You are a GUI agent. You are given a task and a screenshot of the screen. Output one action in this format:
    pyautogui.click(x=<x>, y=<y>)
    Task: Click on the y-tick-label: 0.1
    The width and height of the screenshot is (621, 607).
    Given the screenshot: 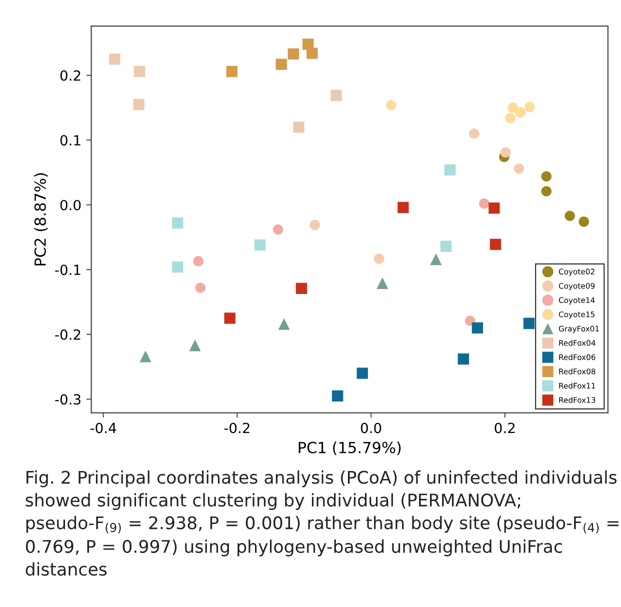 What is the action you would take?
    pyautogui.click(x=70, y=140)
    